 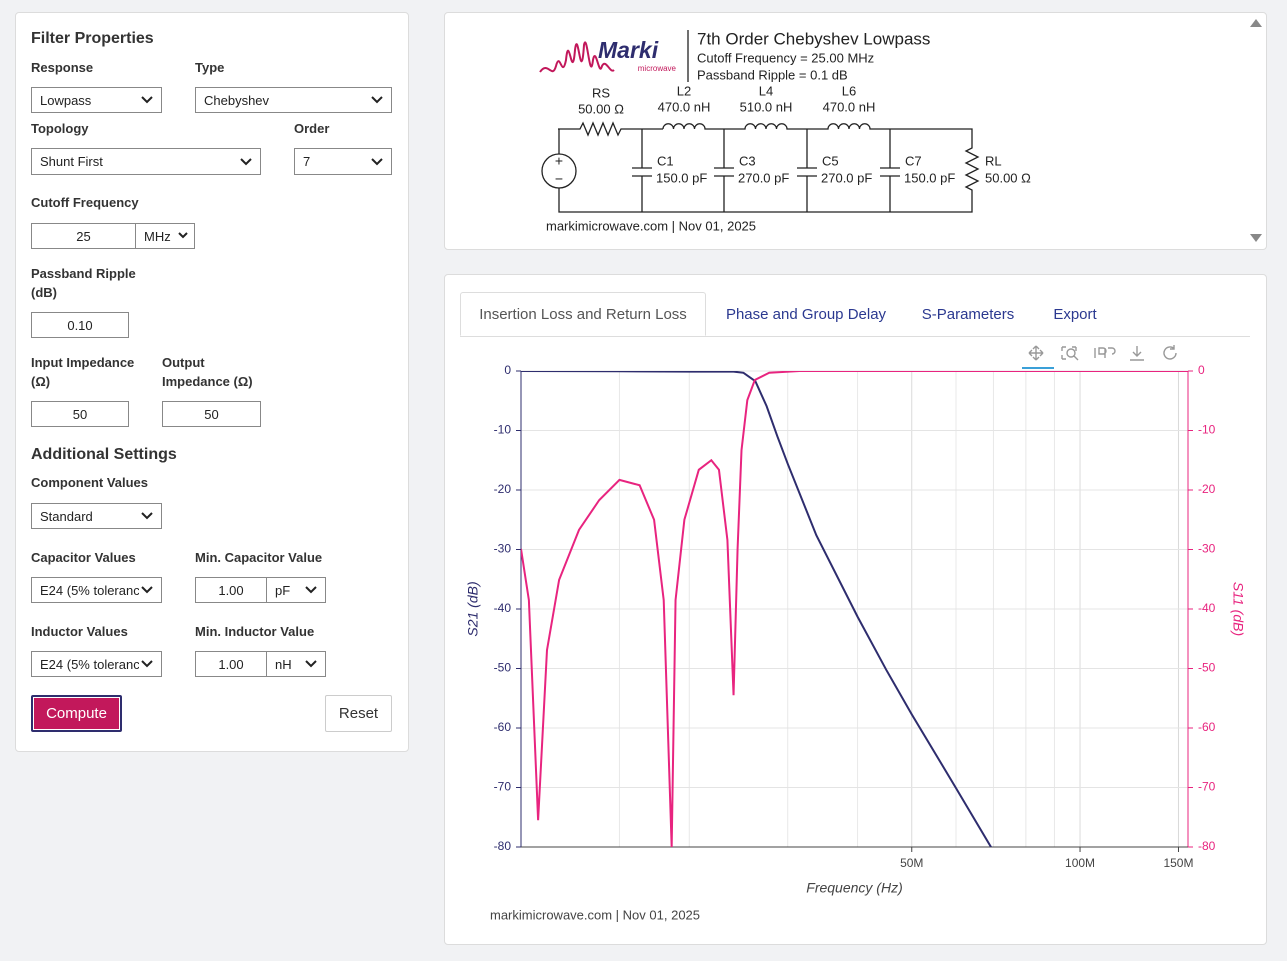 I want to click on component-select: Standard, so click(x=96, y=516).